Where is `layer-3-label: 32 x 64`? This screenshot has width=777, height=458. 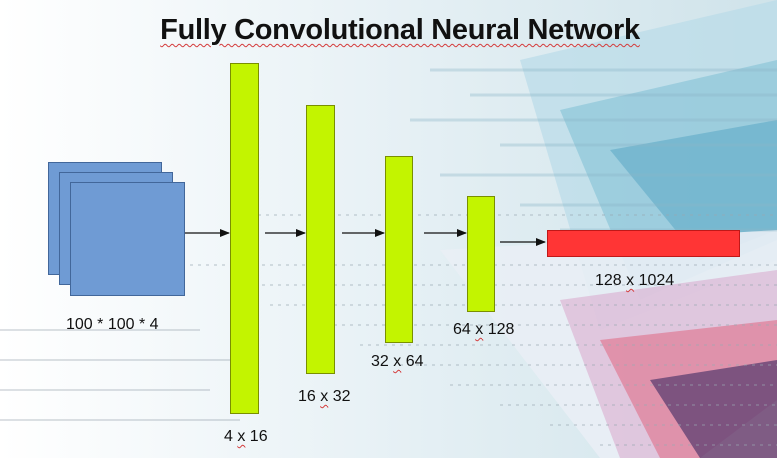 layer-3-label: 32 x 64 is located at coordinates (397, 361).